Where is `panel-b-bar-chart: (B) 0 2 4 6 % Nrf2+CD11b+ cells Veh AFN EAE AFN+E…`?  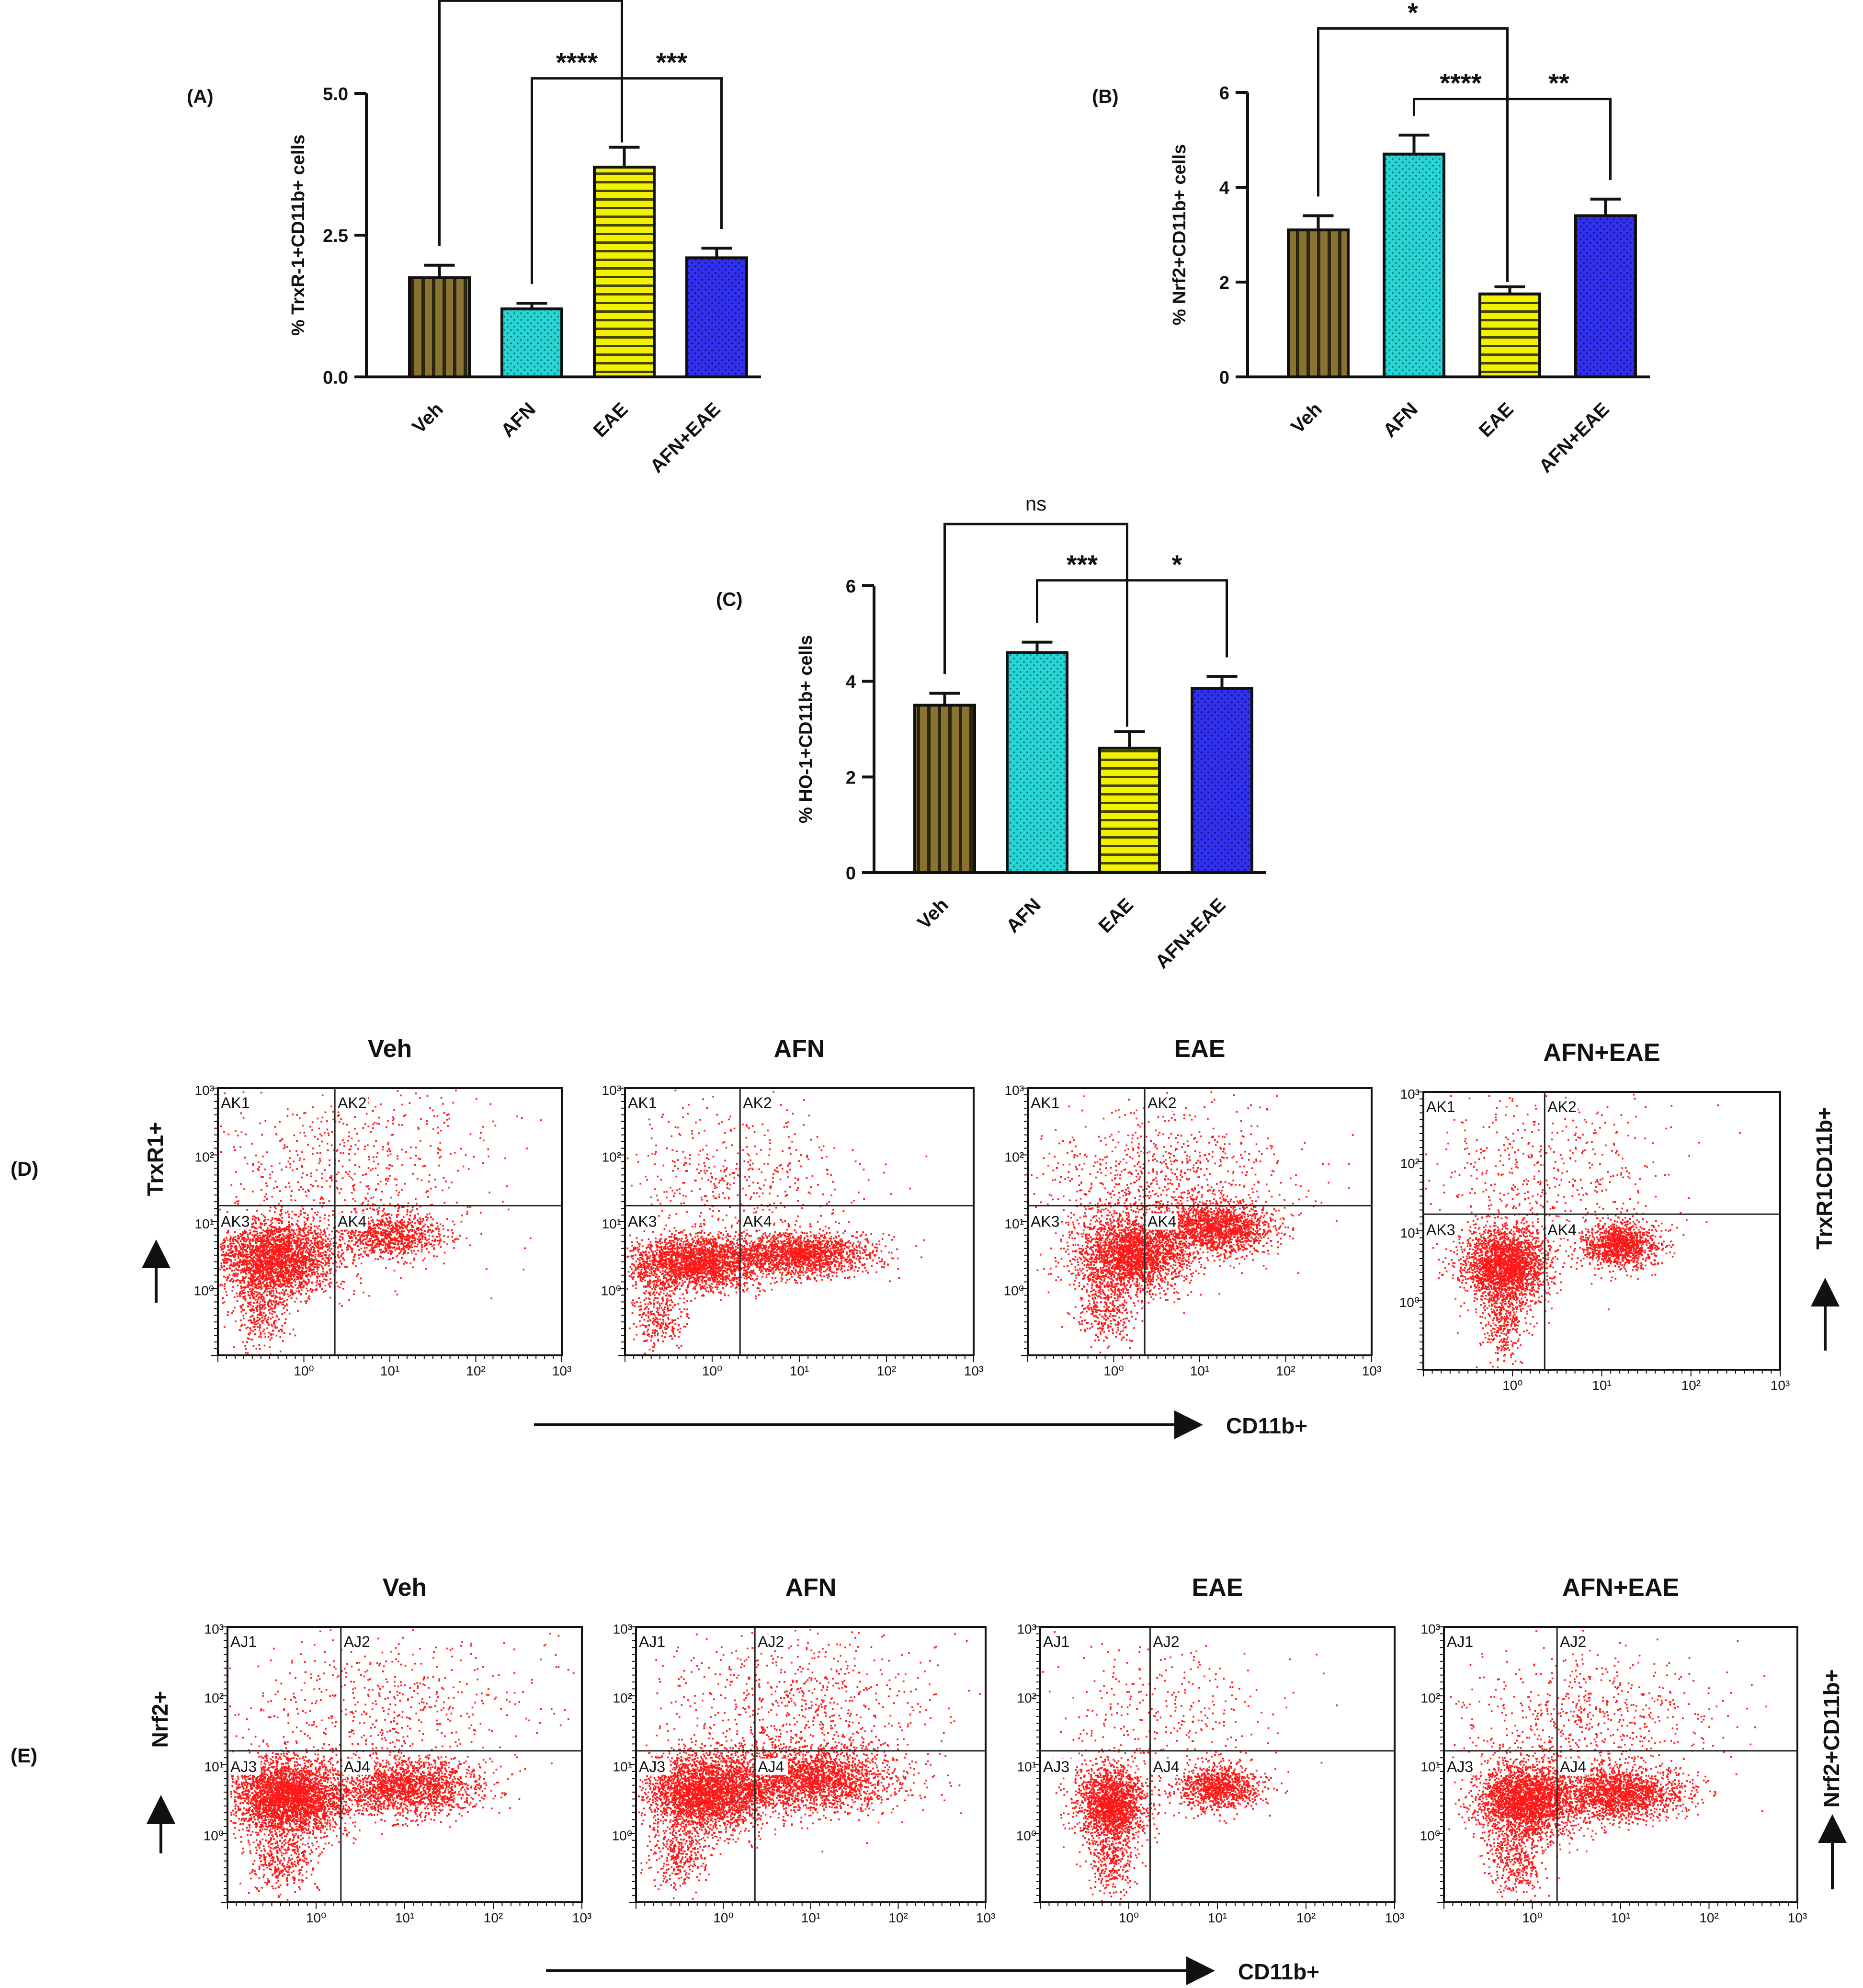
panel-b-bar-chart: (B) 0 2 4 6 % Nrf2+CD11b+ cells Veh AFN EAE AFN+E… is located at coordinates (1371, 238).